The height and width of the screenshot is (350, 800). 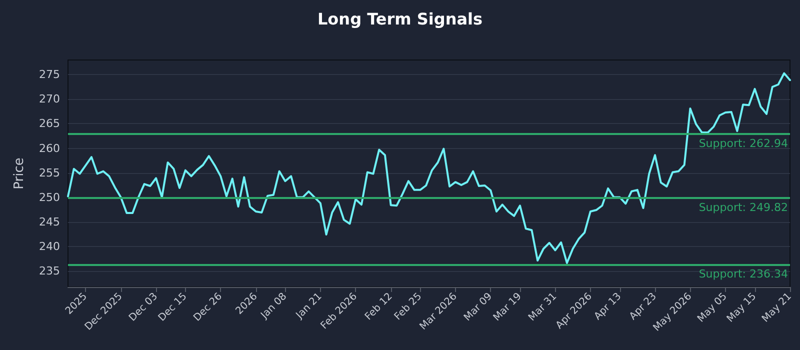 I want to click on y-tick-label: 240, so click(x=49, y=246).